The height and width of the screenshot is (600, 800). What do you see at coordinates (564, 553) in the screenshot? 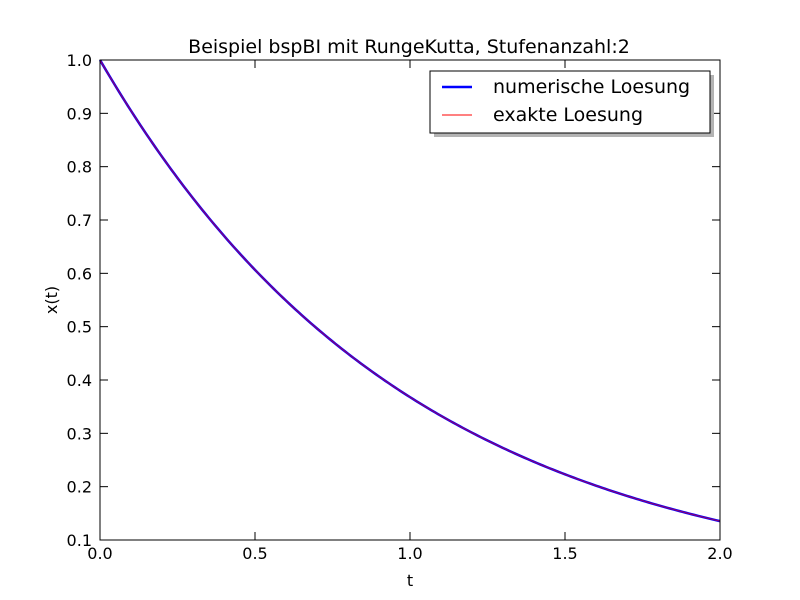
I see `x-tick-label: 1.5` at bounding box center [564, 553].